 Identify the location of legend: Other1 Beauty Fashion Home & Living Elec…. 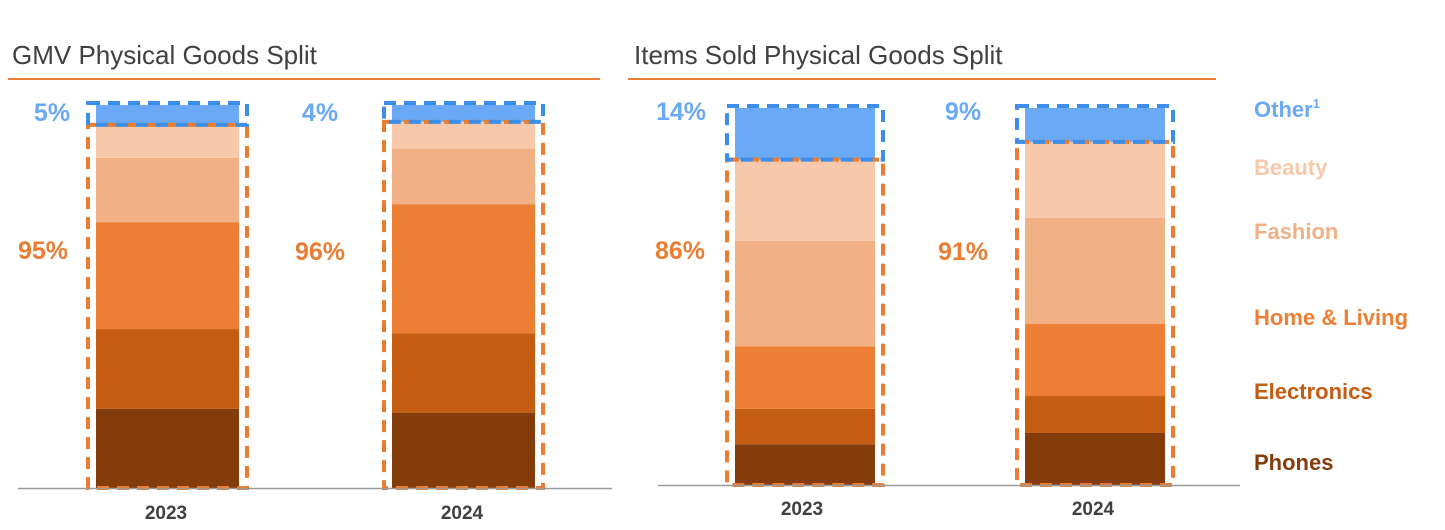
(1331, 285).